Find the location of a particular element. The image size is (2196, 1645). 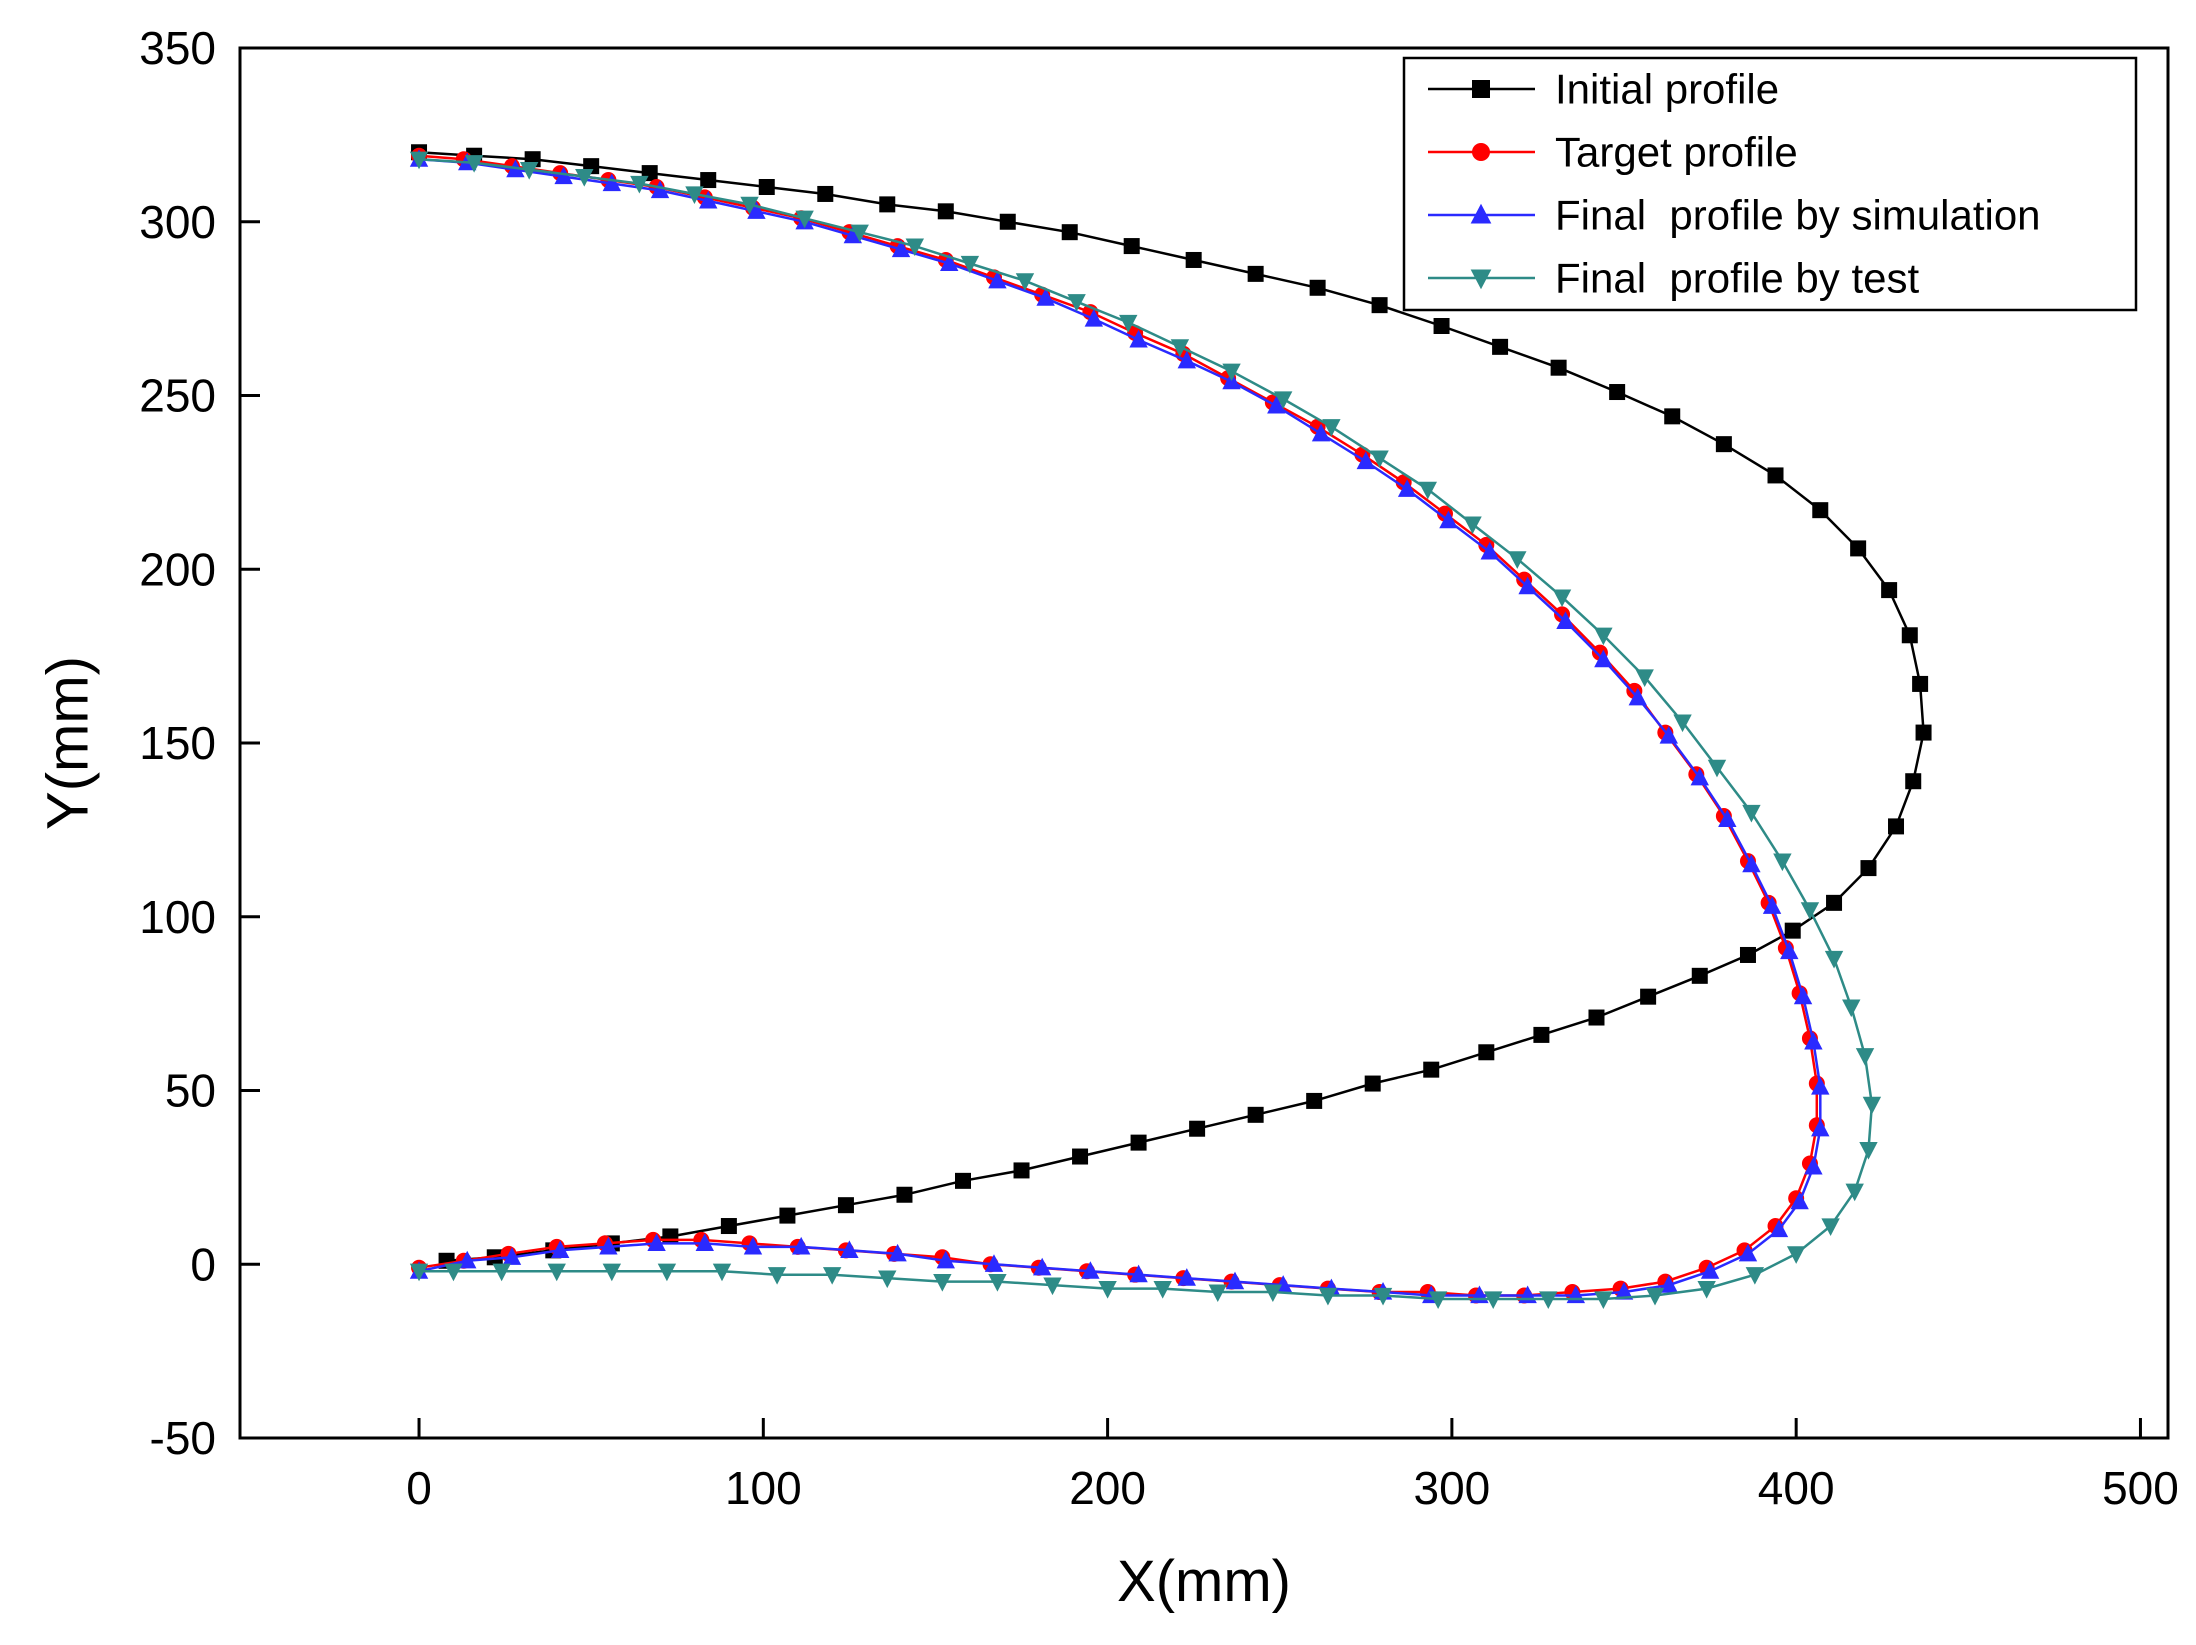

legend-item-label: Initial profile is located at coordinates (1667, 89).